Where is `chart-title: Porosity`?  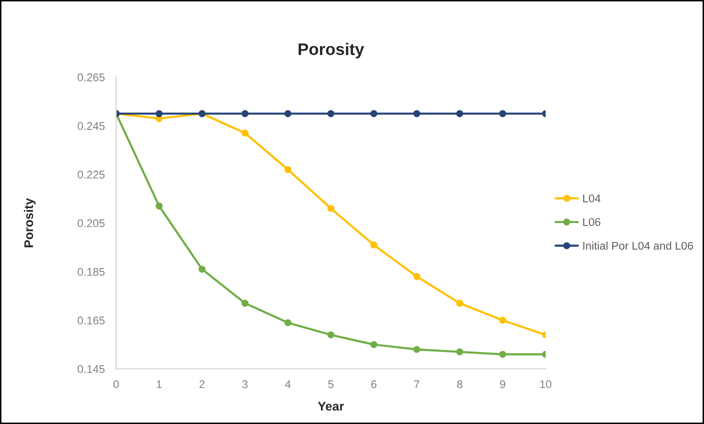 chart-title: Porosity is located at coordinates (331, 50).